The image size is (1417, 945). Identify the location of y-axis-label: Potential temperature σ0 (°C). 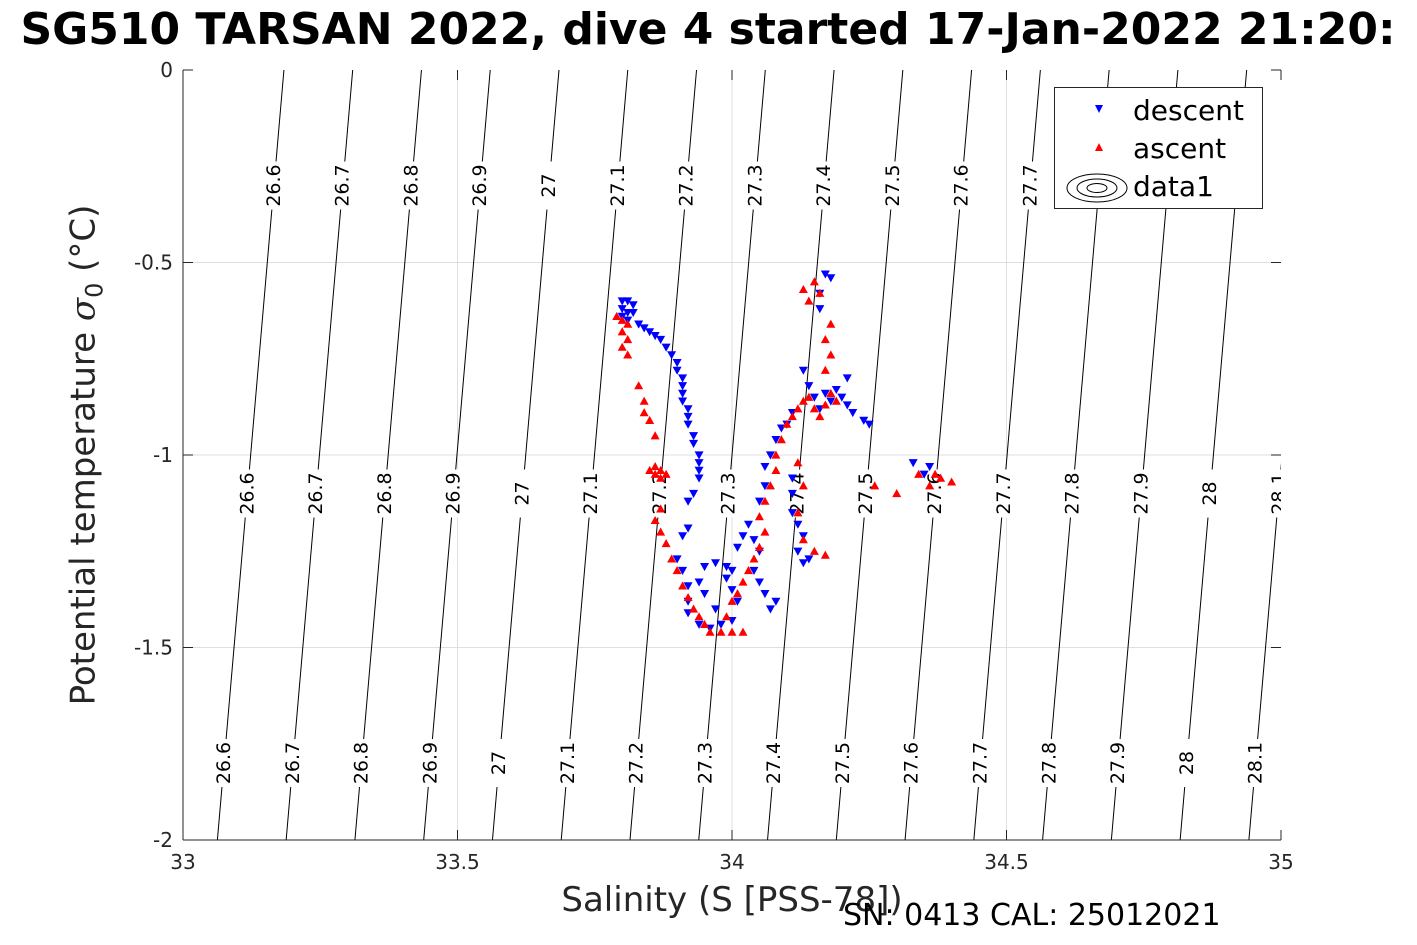
(86, 455).